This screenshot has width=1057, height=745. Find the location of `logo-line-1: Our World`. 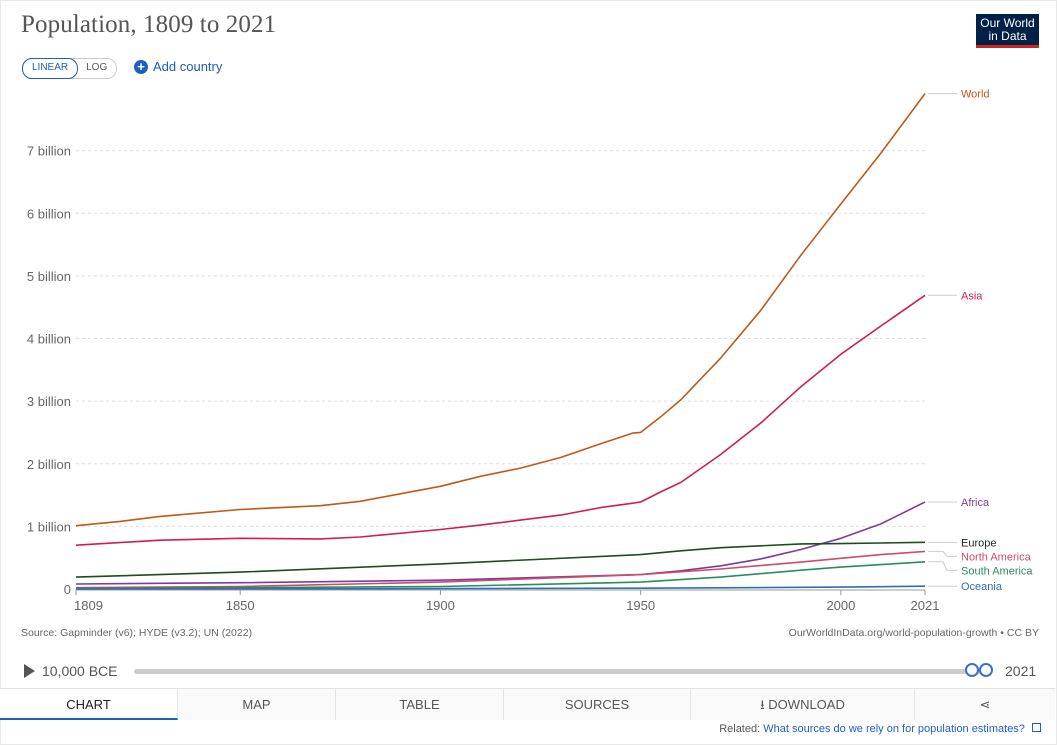

logo-line-1: Our World is located at coordinates (1007, 23).